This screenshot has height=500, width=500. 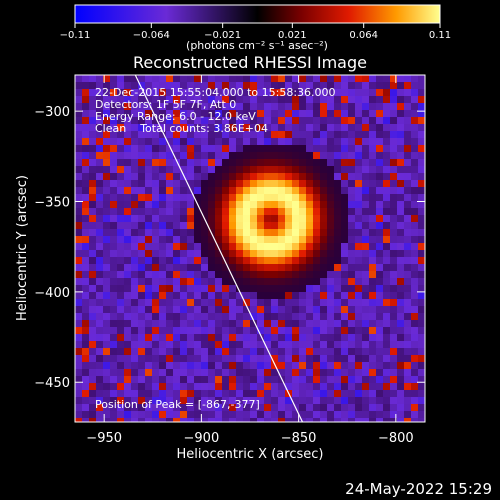 What do you see at coordinates (418, 489) in the screenshot?
I see `timestamp: 24-May-2022 15:29` at bounding box center [418, 489].